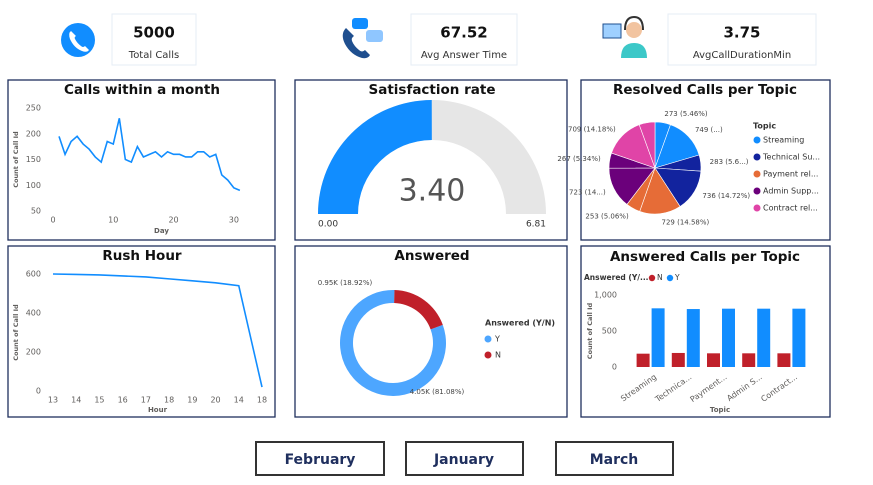 Image resolution: width=873 pixels, height=485 pixels. Describe the element at coordinates (53, 400) in the screenshot. I see `x-tick-label: 13` at that location.